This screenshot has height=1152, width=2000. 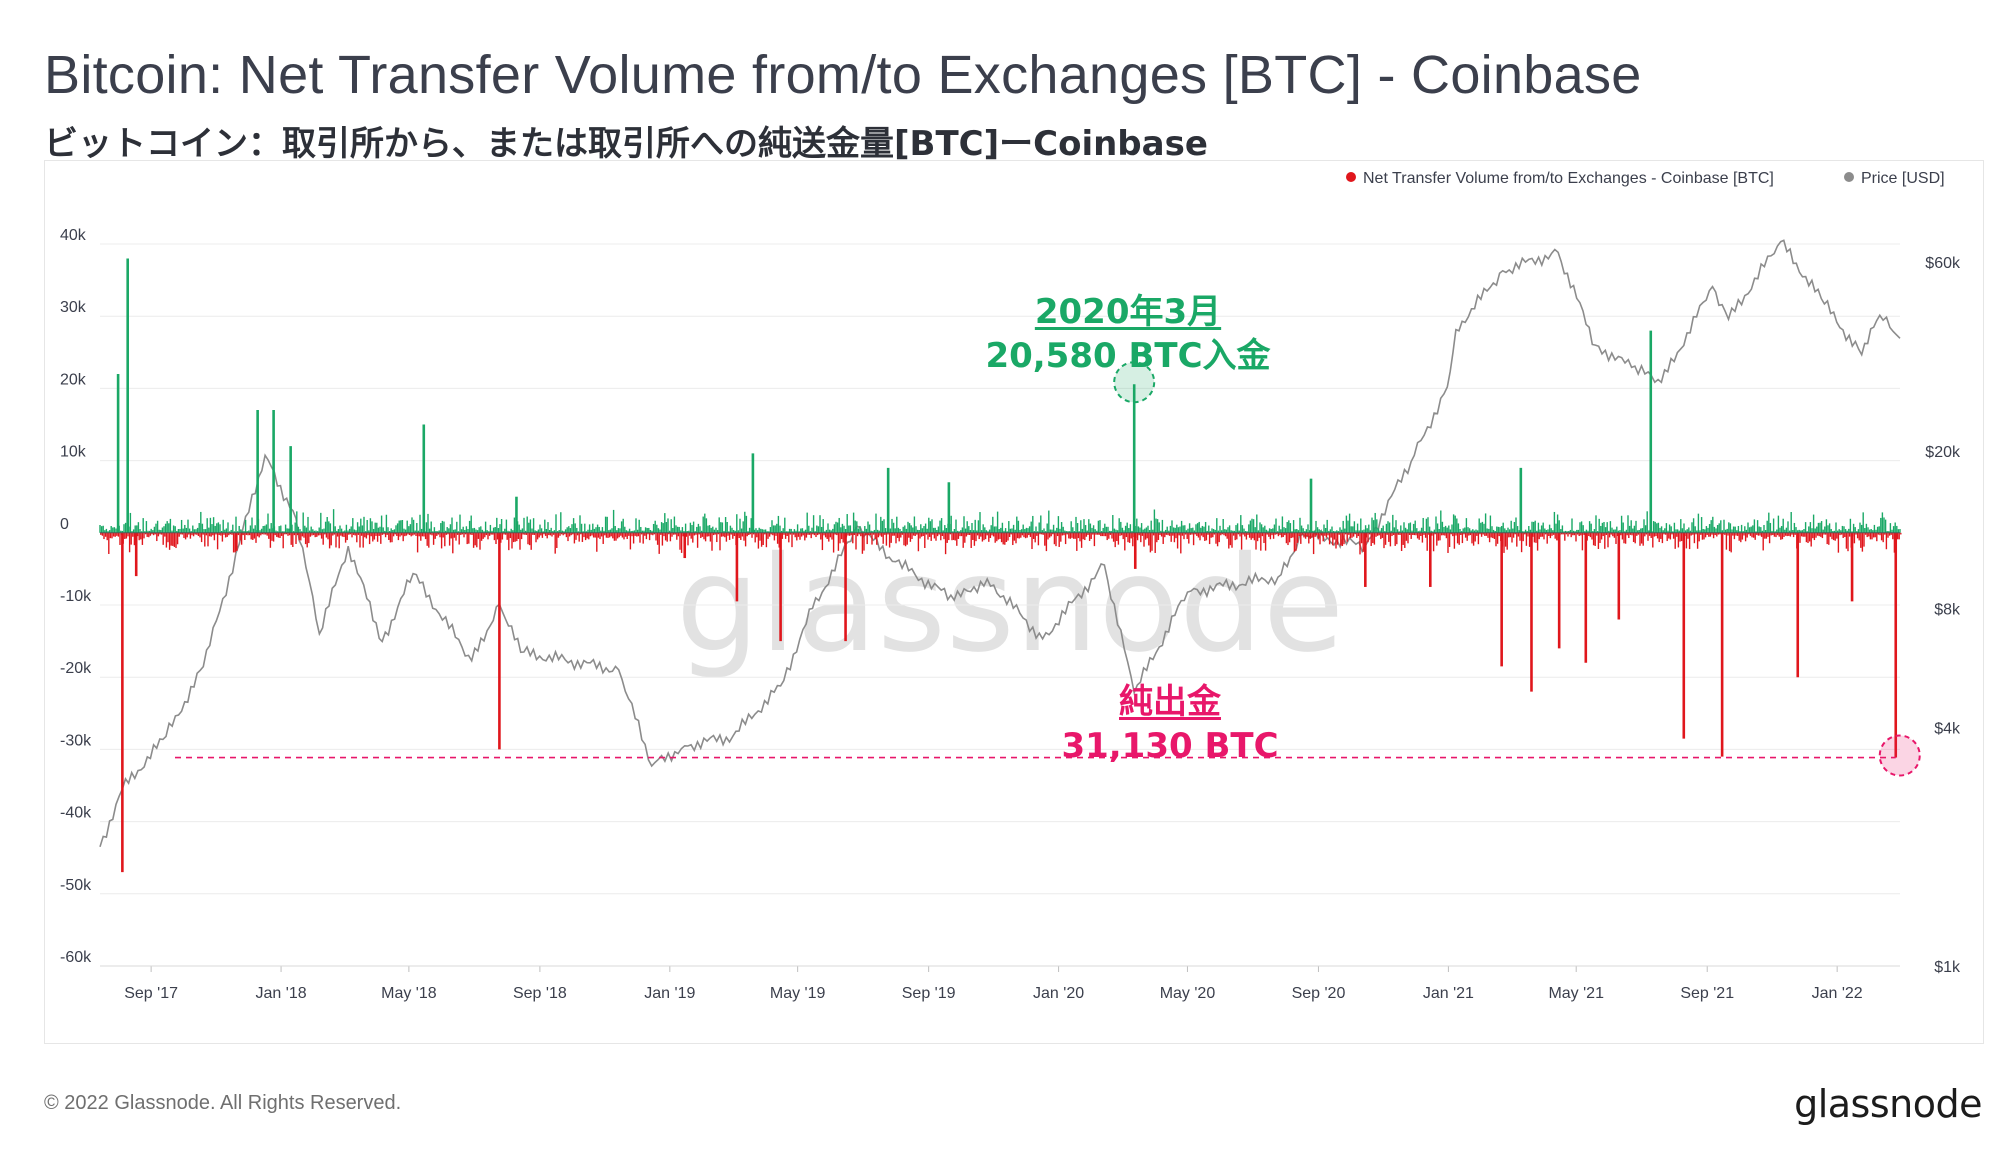 I want to click on x-tick-label: Sep '18, so click(x=540, y=993).